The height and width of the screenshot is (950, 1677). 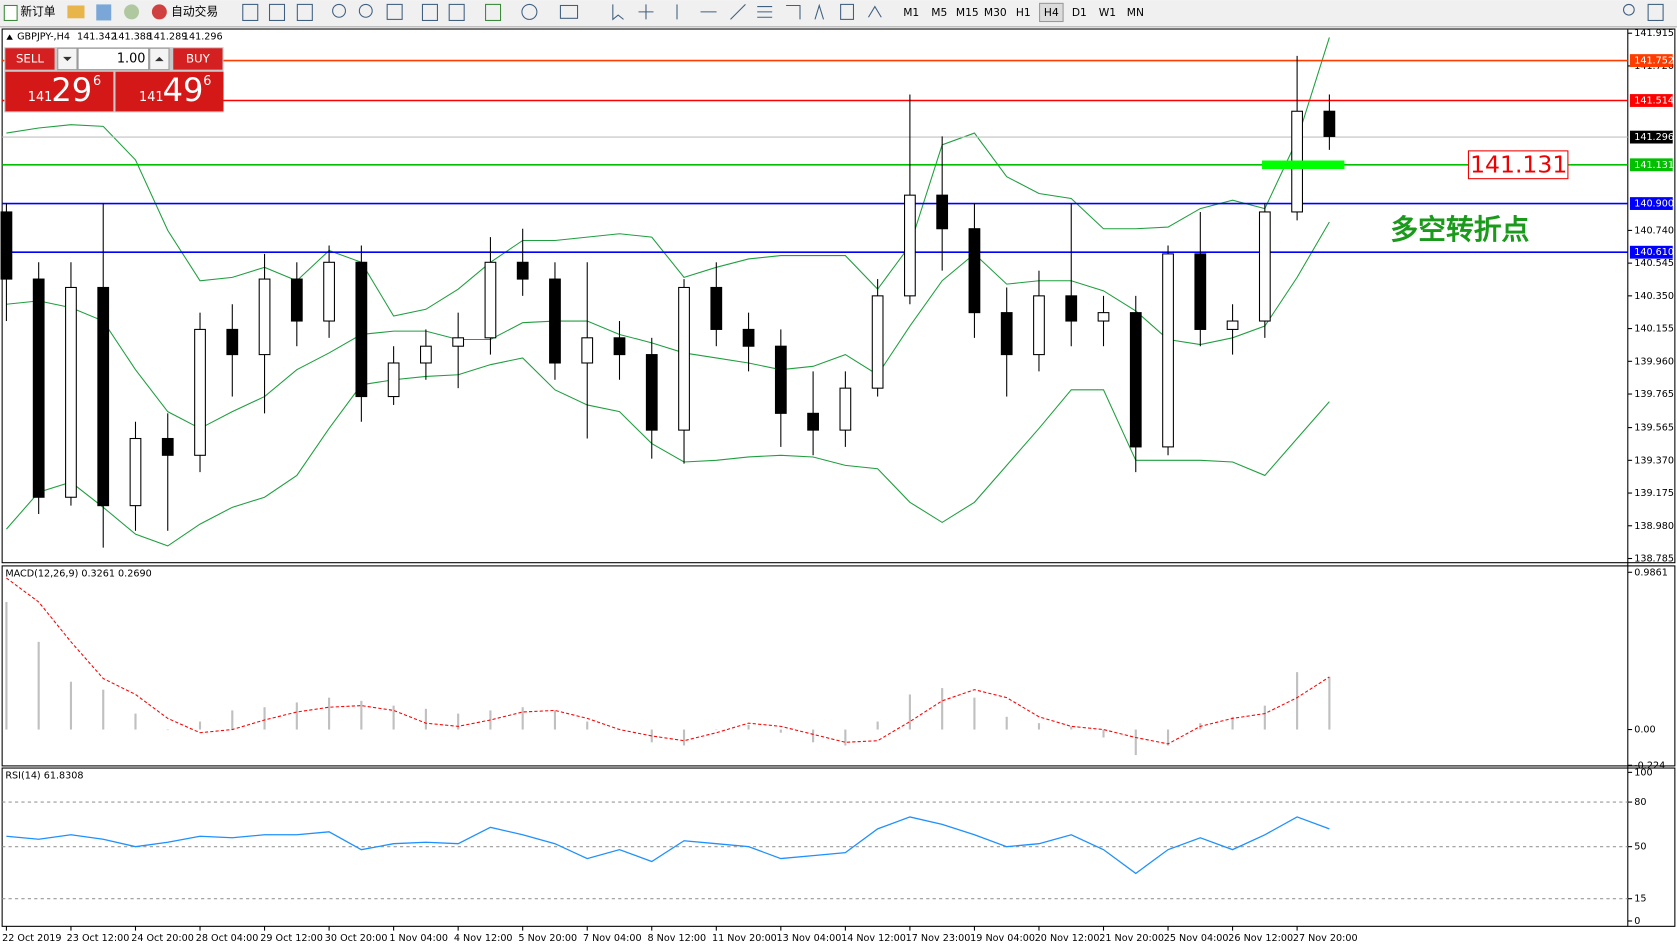 I want to click on timeframe-button: MN, so click(x=1135, y=12).